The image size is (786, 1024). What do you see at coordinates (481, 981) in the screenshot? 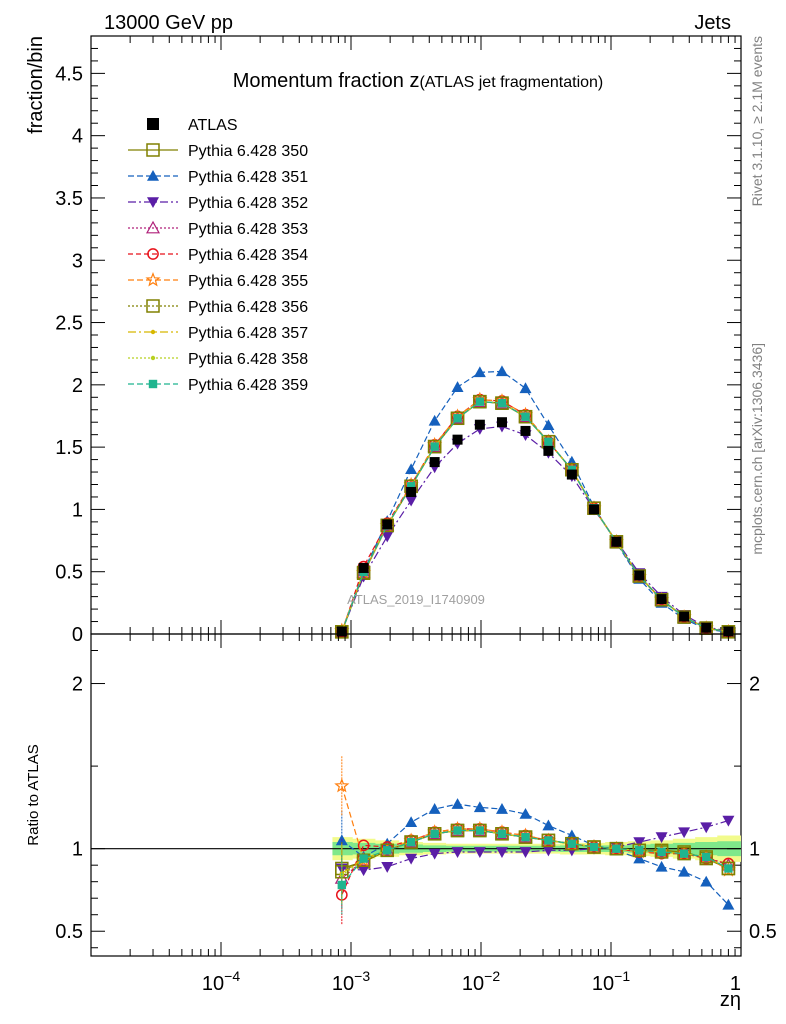
I see `x-tick-label: 10⁻²` at bounding box center [481, 981].